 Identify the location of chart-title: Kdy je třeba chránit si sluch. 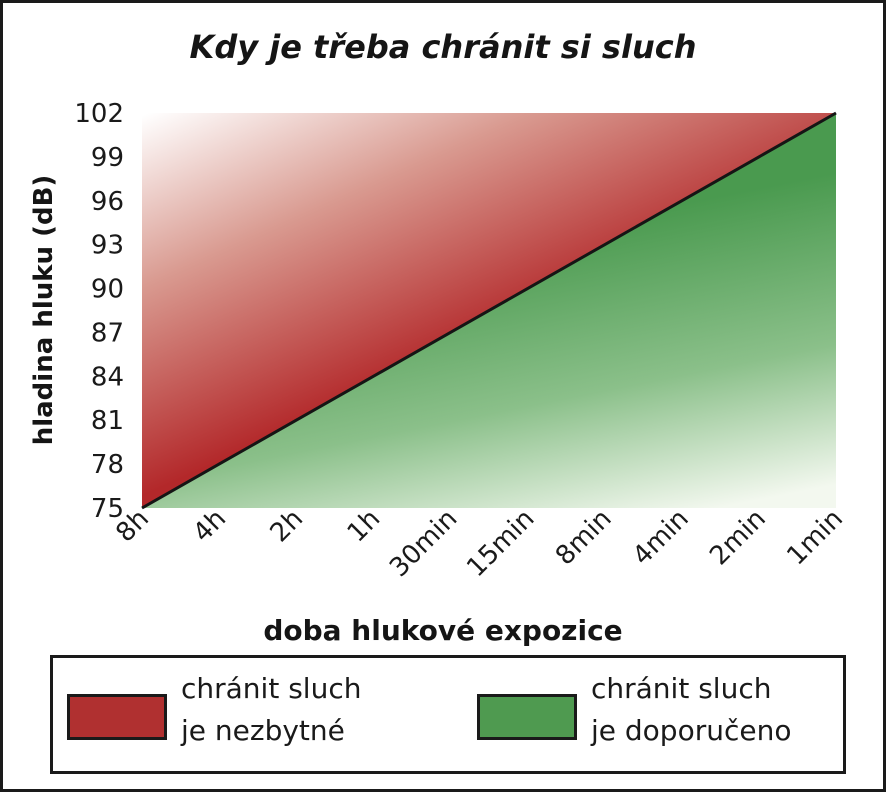
(443, 47).